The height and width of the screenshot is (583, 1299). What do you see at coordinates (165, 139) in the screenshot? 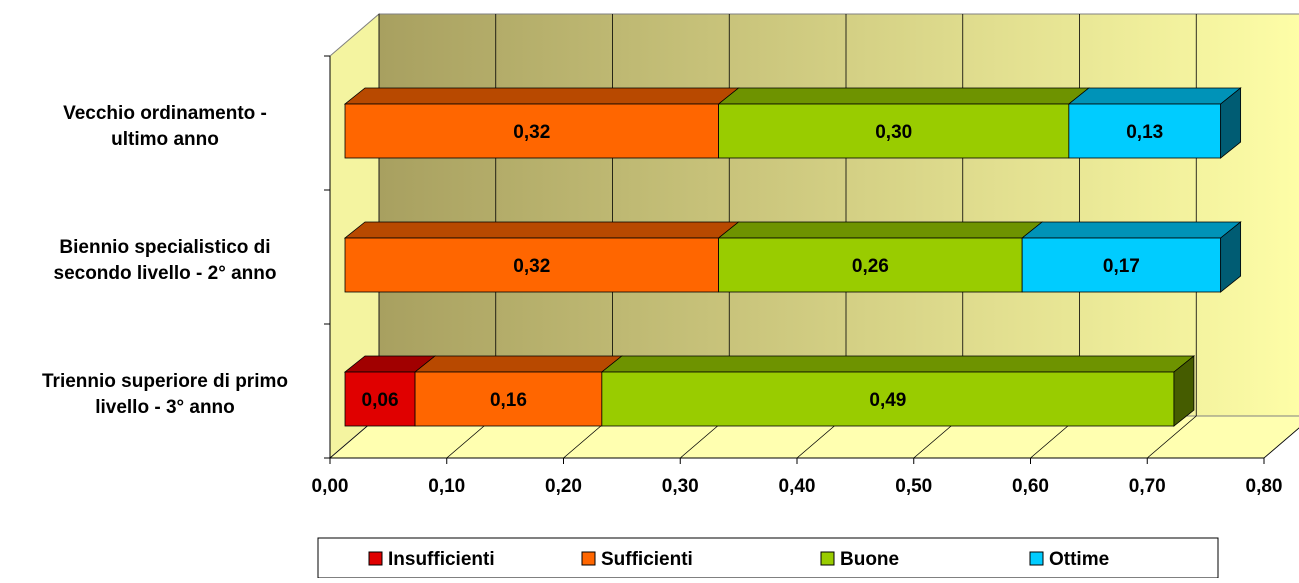
I see `category-label-line: ultimo anno` at bounding box center [165, 139].